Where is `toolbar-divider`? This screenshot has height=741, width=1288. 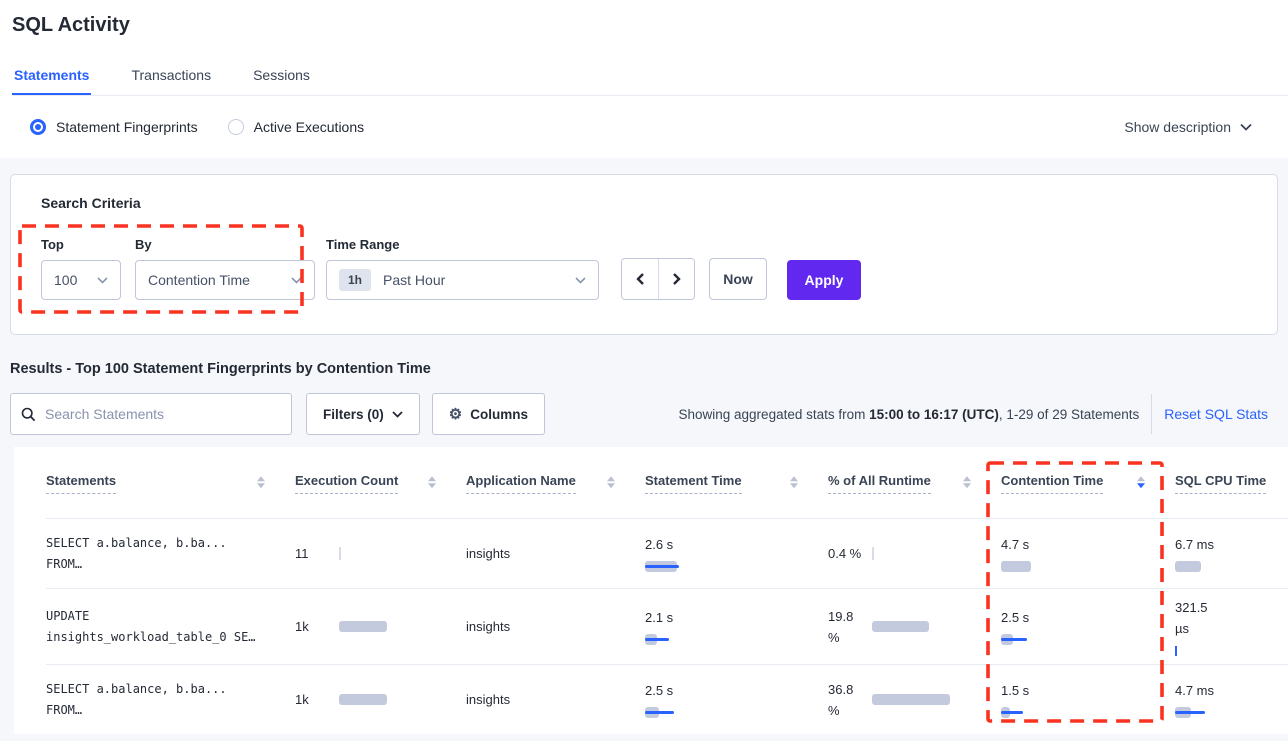
toolbar-divider is located at coordinates (1152, 414).